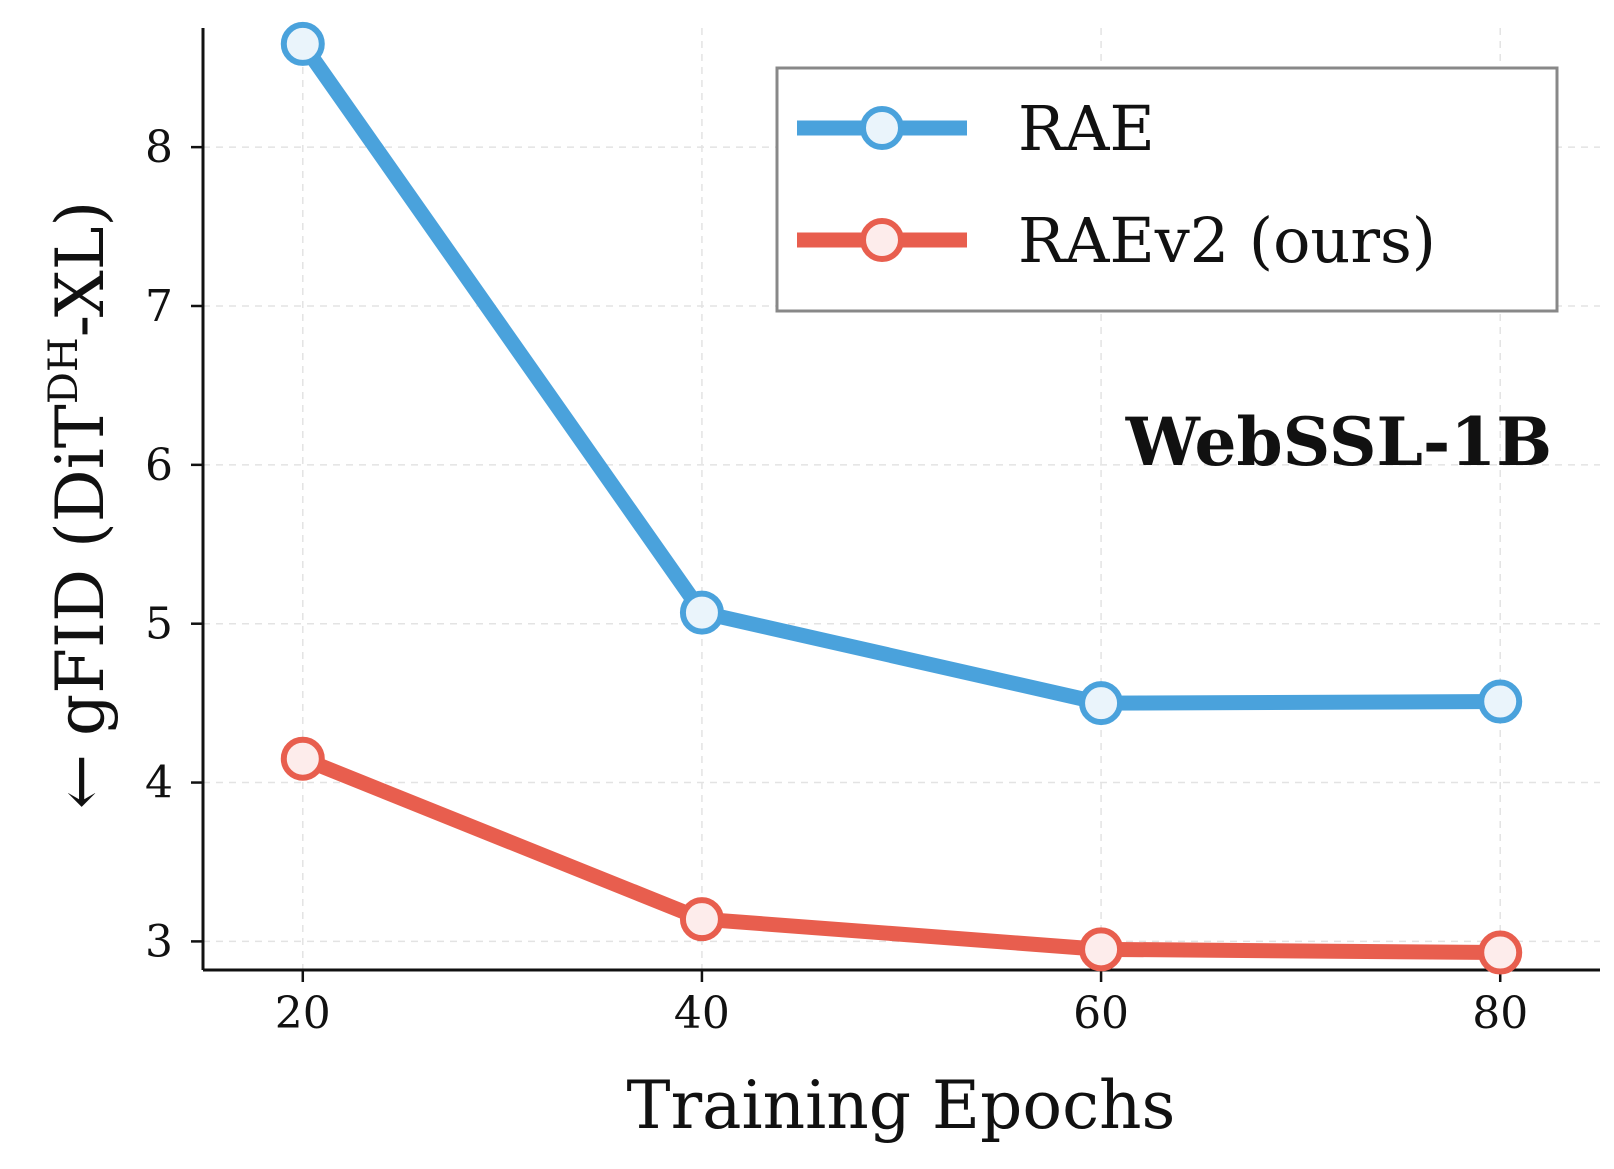 Image resolution: width=1614 pixels, height=1169 pixels. Describe the element at coordinates (1101, 1013) in the screenshot. I see `x-tick-label: 60` at that location.